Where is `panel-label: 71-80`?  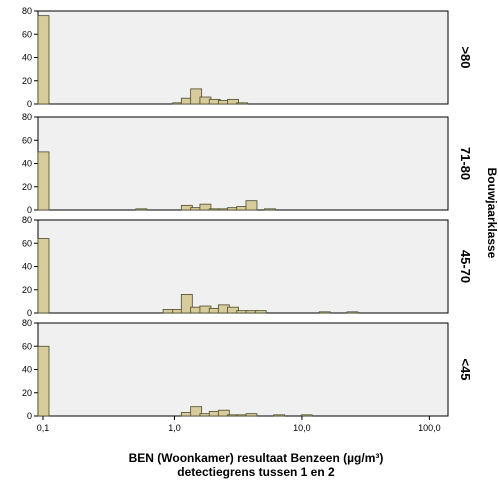 panel-label: 71-80 is located at coordinates (465, 163).